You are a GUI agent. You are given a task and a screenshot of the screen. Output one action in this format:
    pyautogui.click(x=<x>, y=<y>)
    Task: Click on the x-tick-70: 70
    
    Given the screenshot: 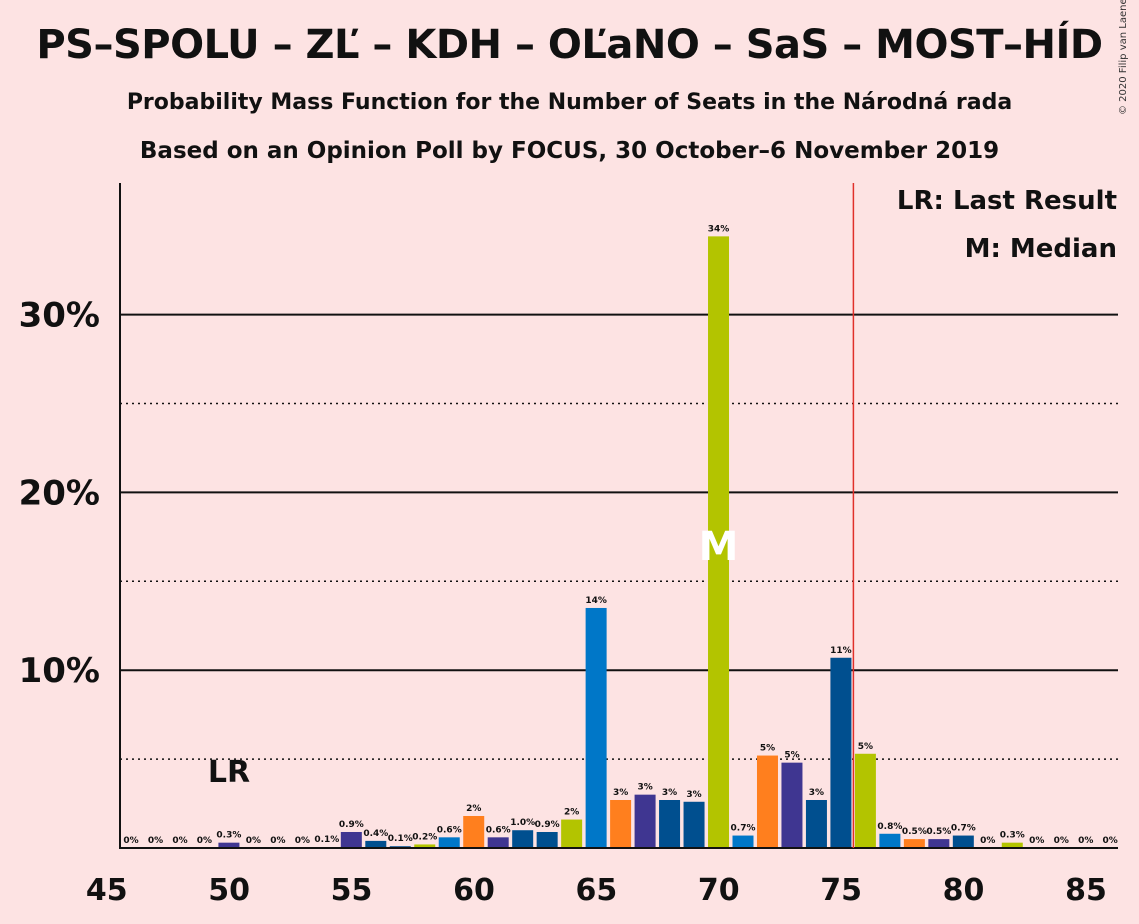 What is the action you would take?
    pyautogui.click(x=719, y=890)
    